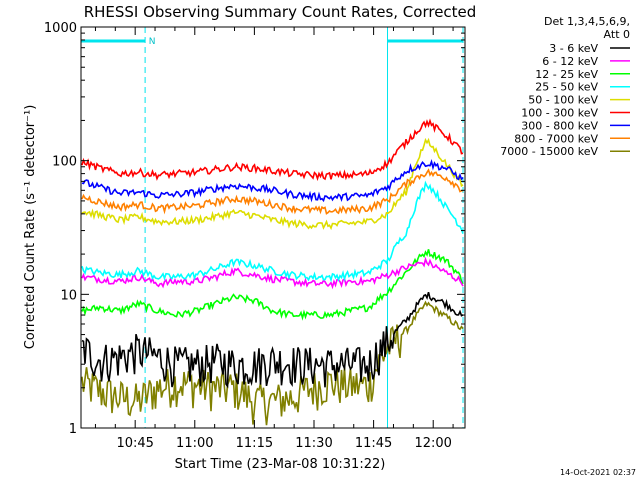  Describe the element at coordinates (587, 21) in the screenshot. I see `legend-header-line-1: Det 1,3,4,5,6,9,` at that location.